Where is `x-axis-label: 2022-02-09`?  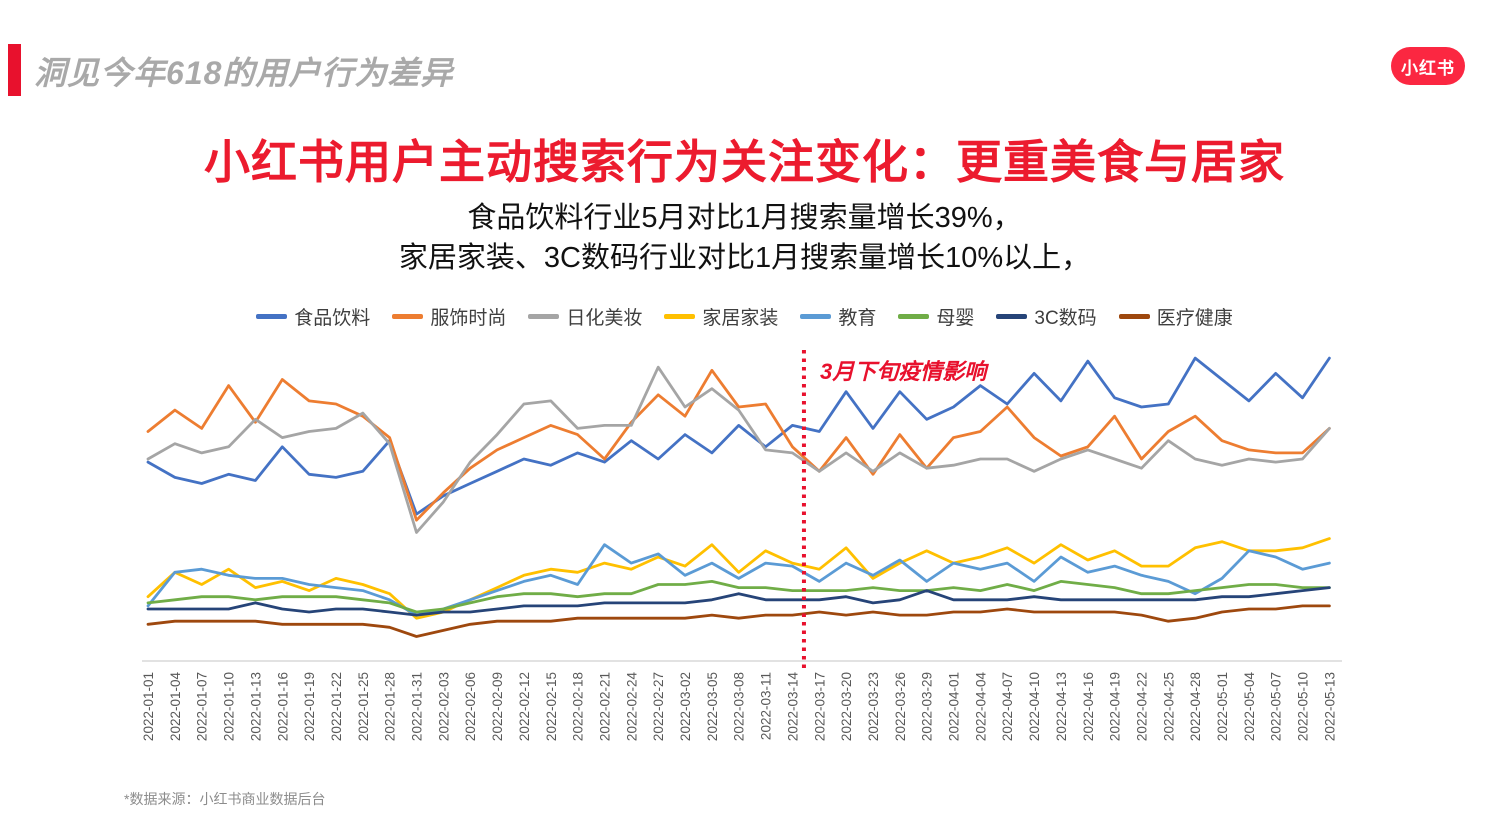
x-axis-label: 2022-02-09 is located at coordinates (497, 706).